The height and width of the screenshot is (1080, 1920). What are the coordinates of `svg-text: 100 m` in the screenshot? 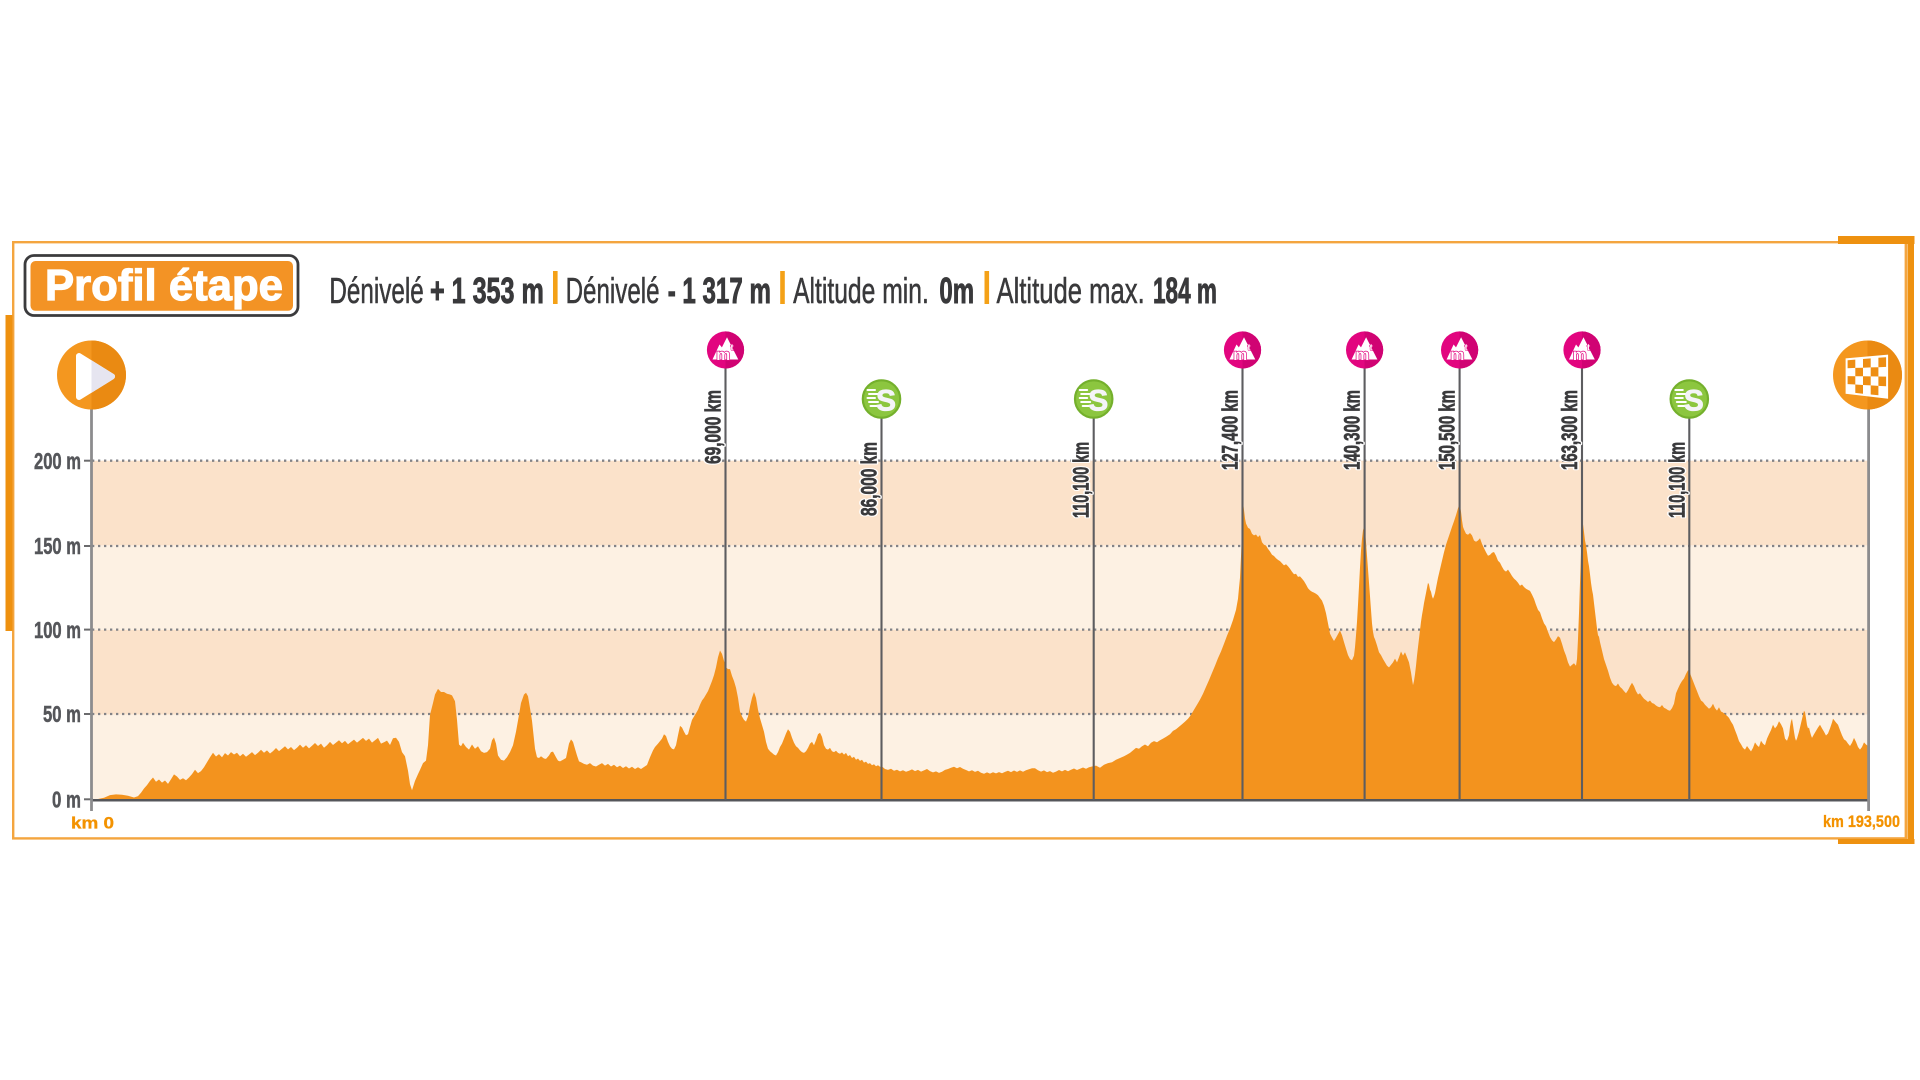 It's located at (57, 630).